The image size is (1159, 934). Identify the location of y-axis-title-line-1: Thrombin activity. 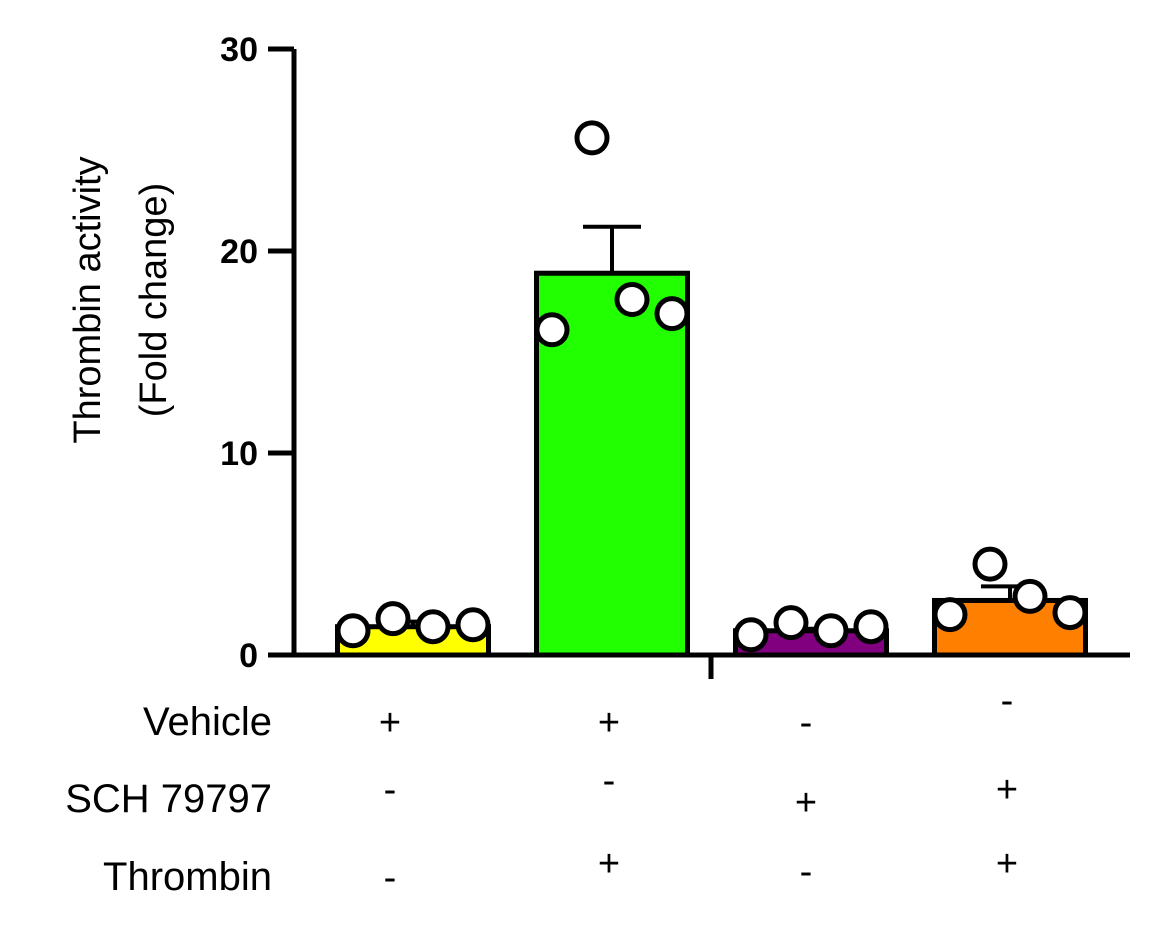
(88, 299).